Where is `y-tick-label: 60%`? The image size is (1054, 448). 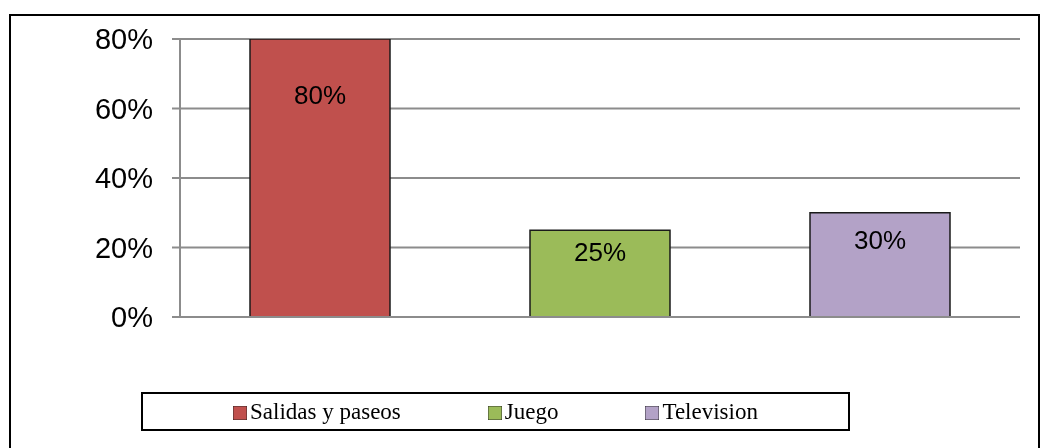 y-tick-label: 60% is located at coordinates (123, 108).